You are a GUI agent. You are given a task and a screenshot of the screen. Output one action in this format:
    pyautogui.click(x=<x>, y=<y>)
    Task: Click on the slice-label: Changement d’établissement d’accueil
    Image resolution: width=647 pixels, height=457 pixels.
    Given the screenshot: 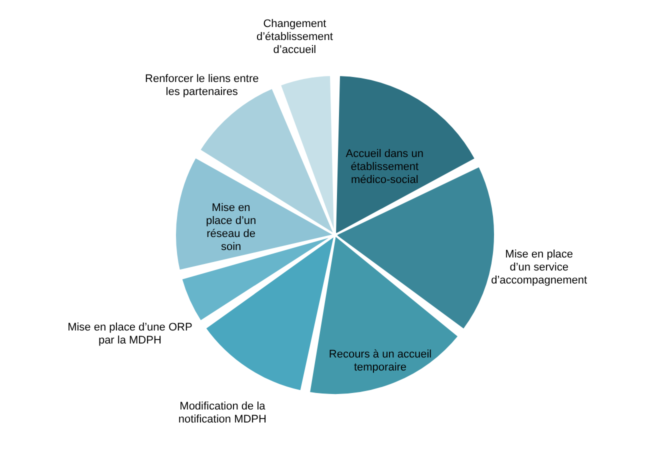 What is the action you would take?
    pyautogui.click(x=294, y=37)
    